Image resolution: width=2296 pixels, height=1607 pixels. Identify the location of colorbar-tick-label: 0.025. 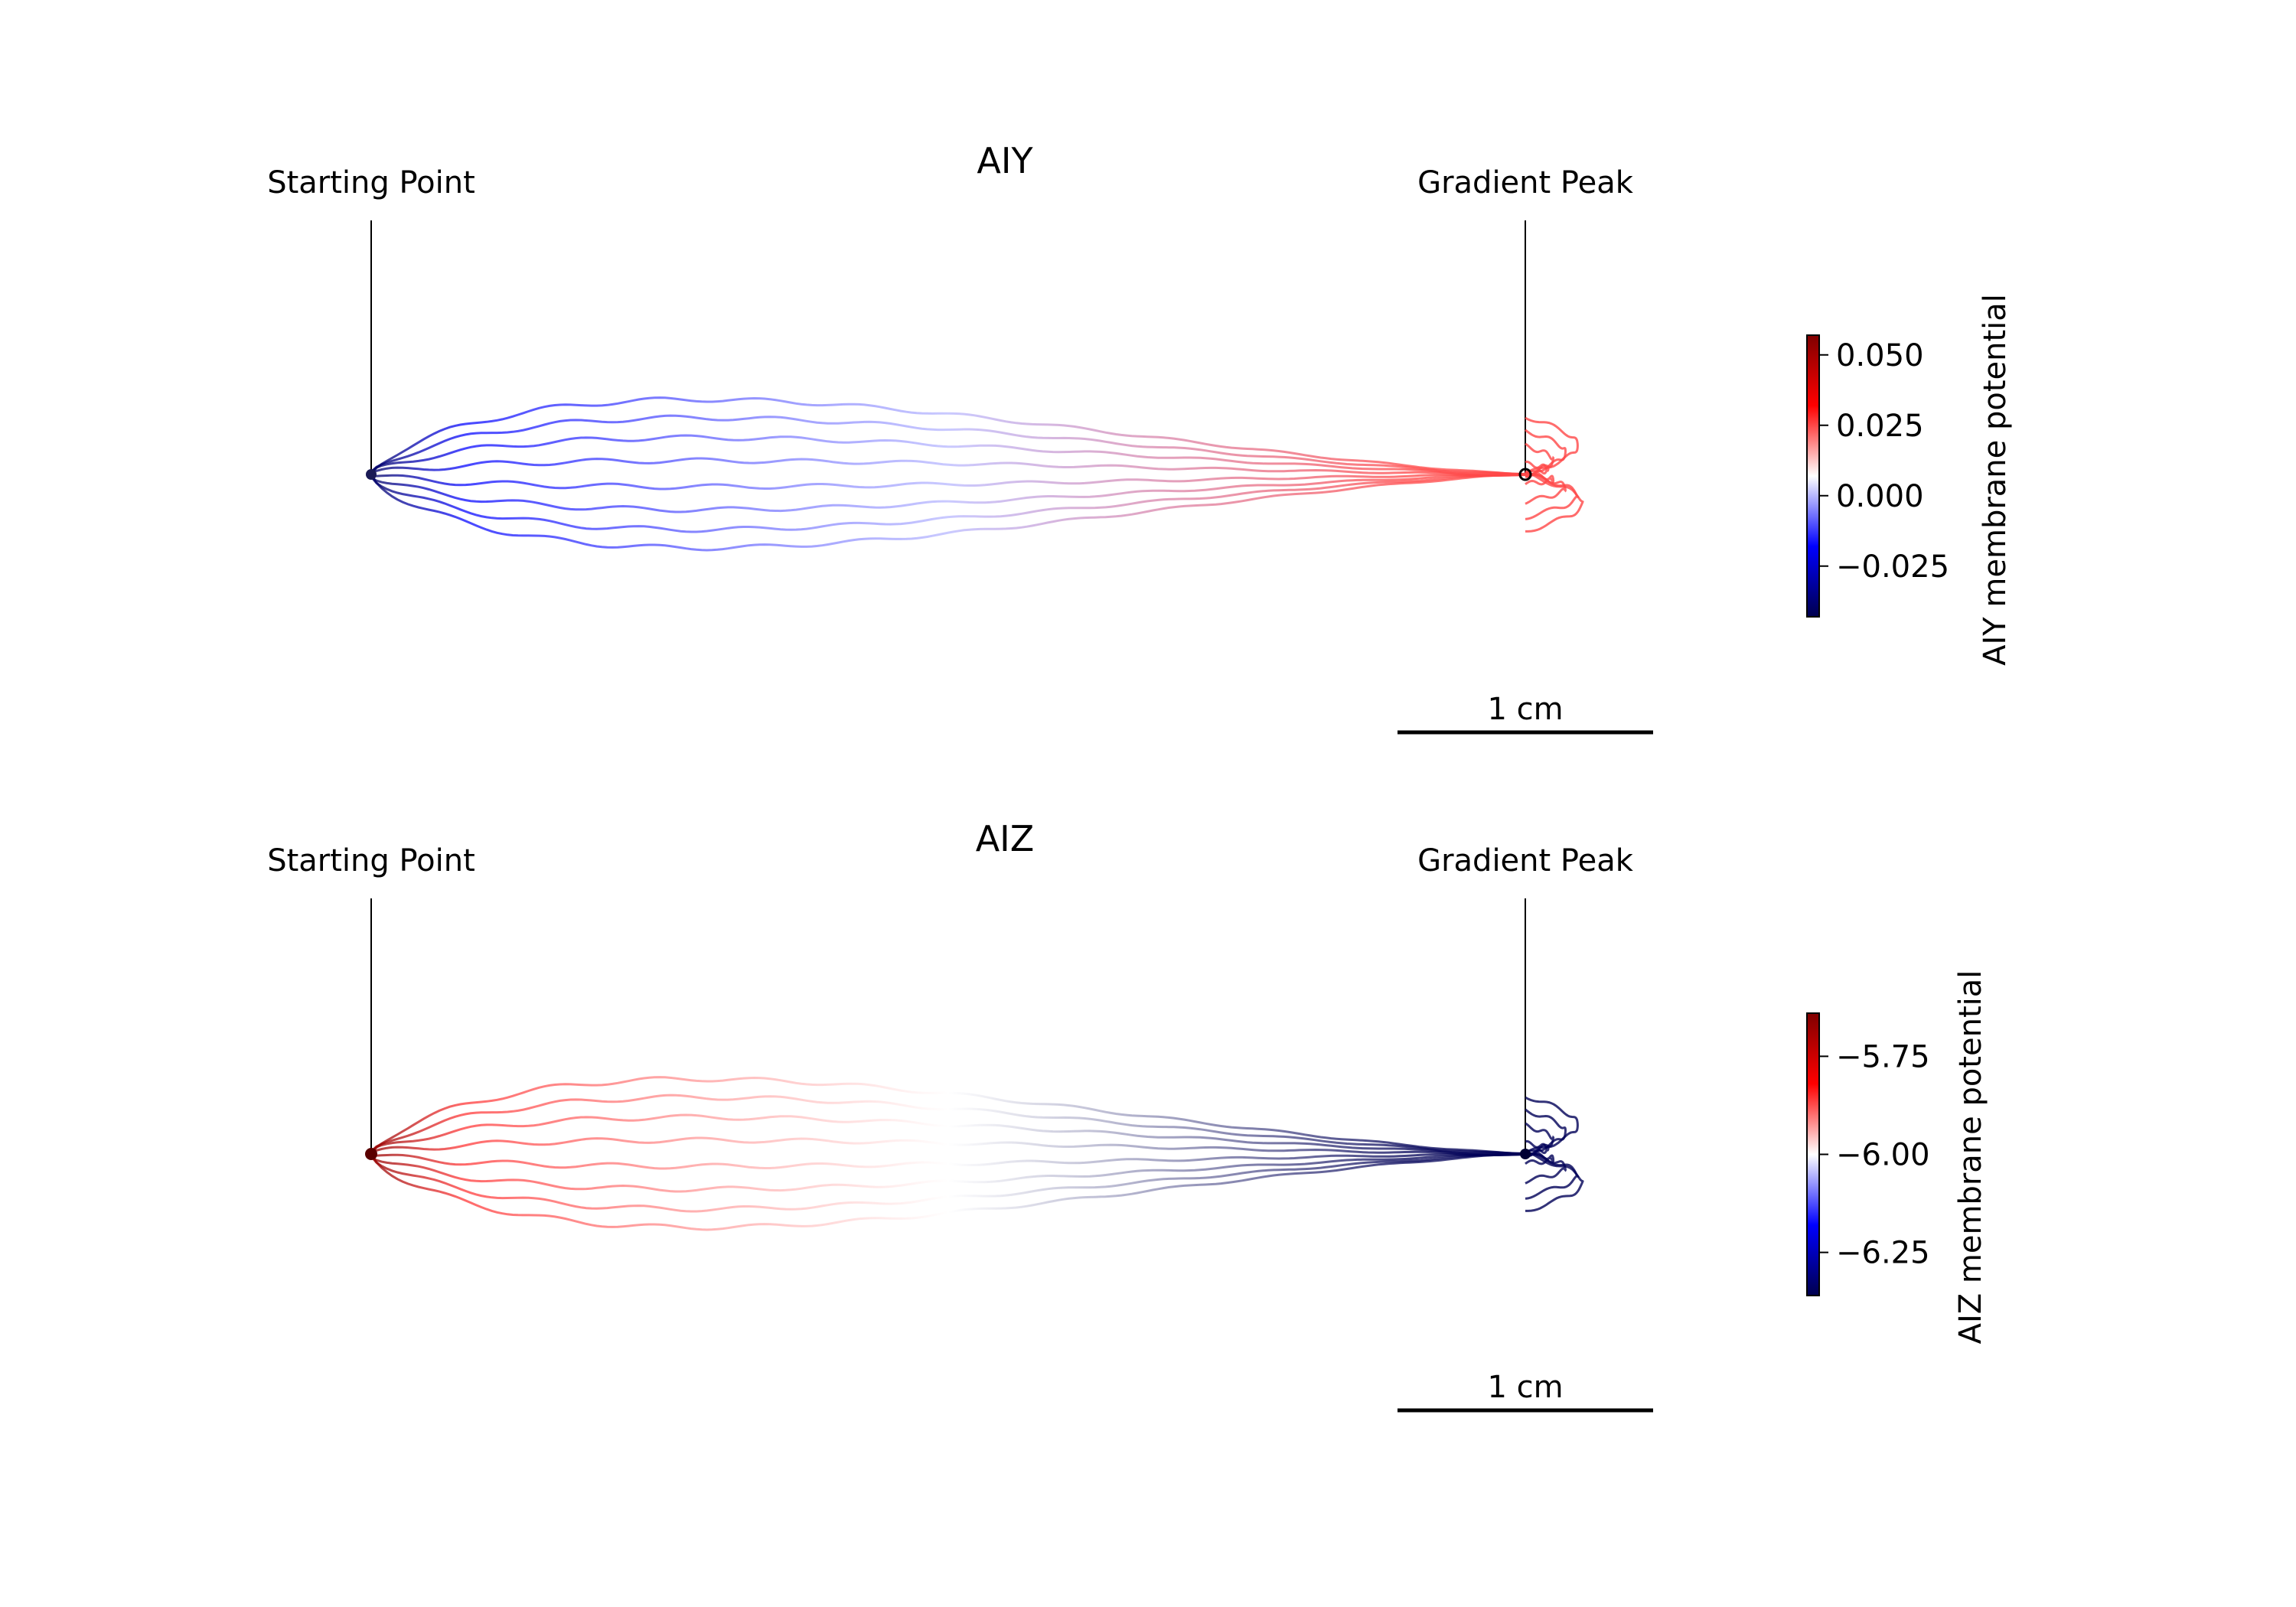
(1880, 426).